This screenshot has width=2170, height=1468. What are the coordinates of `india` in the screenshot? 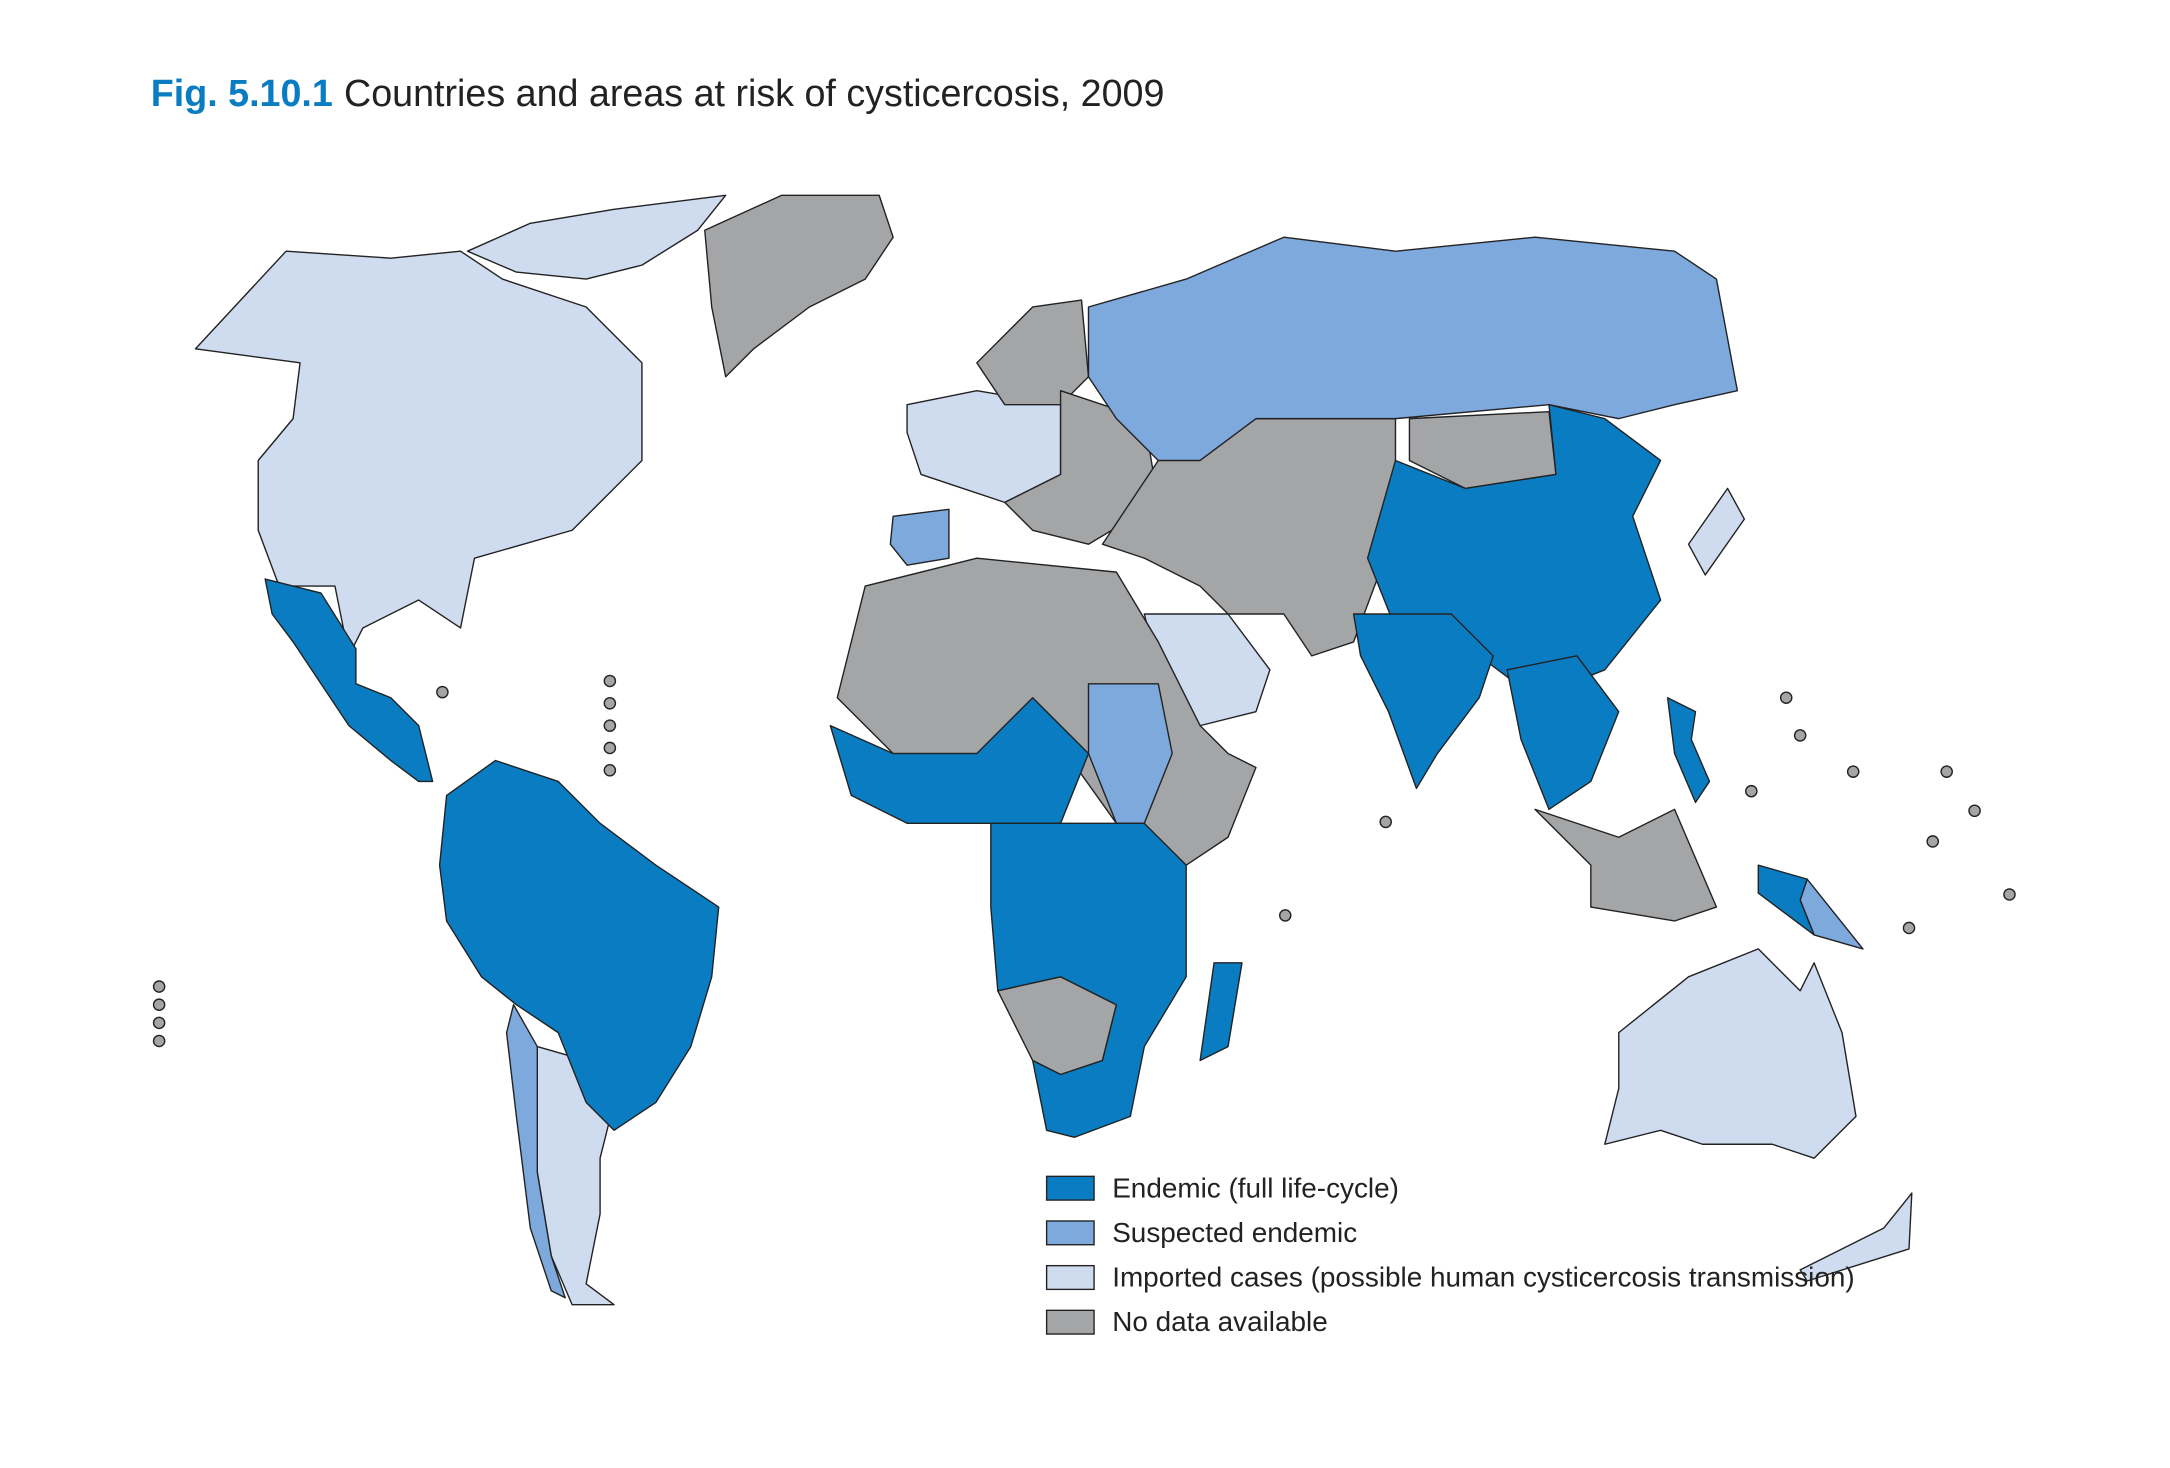 It's located at (1423, 701).